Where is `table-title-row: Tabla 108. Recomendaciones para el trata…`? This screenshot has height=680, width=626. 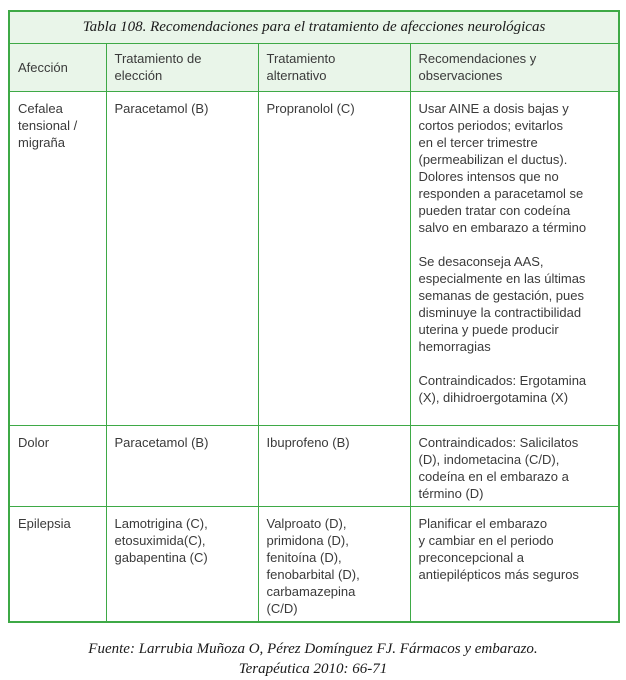 table-title-row: Tabla 108. Recomendaciones para el trata… is located at coordinates (314, 27).